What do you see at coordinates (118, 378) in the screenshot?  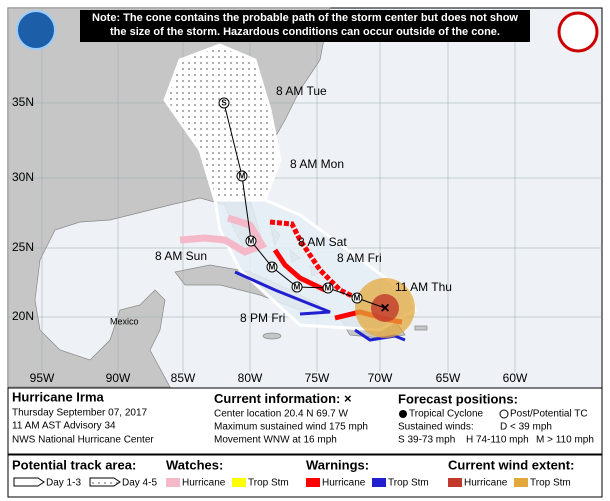 I see `lon-label: 90W` at bounding box center [118, 378].